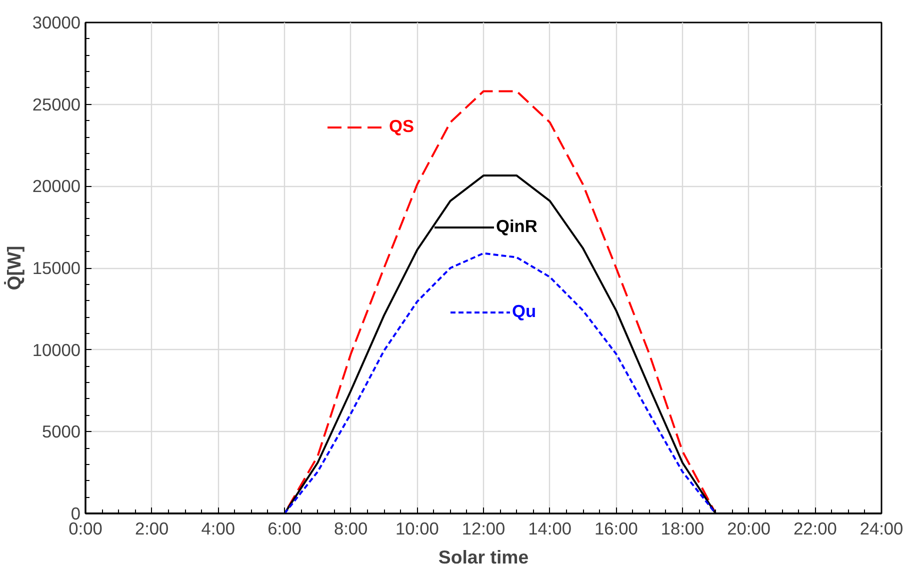  What do you see at coordinates (218, 528) in the screenshot?
I see `x-tick-label: 4:00` at bounding box center [218, 528].